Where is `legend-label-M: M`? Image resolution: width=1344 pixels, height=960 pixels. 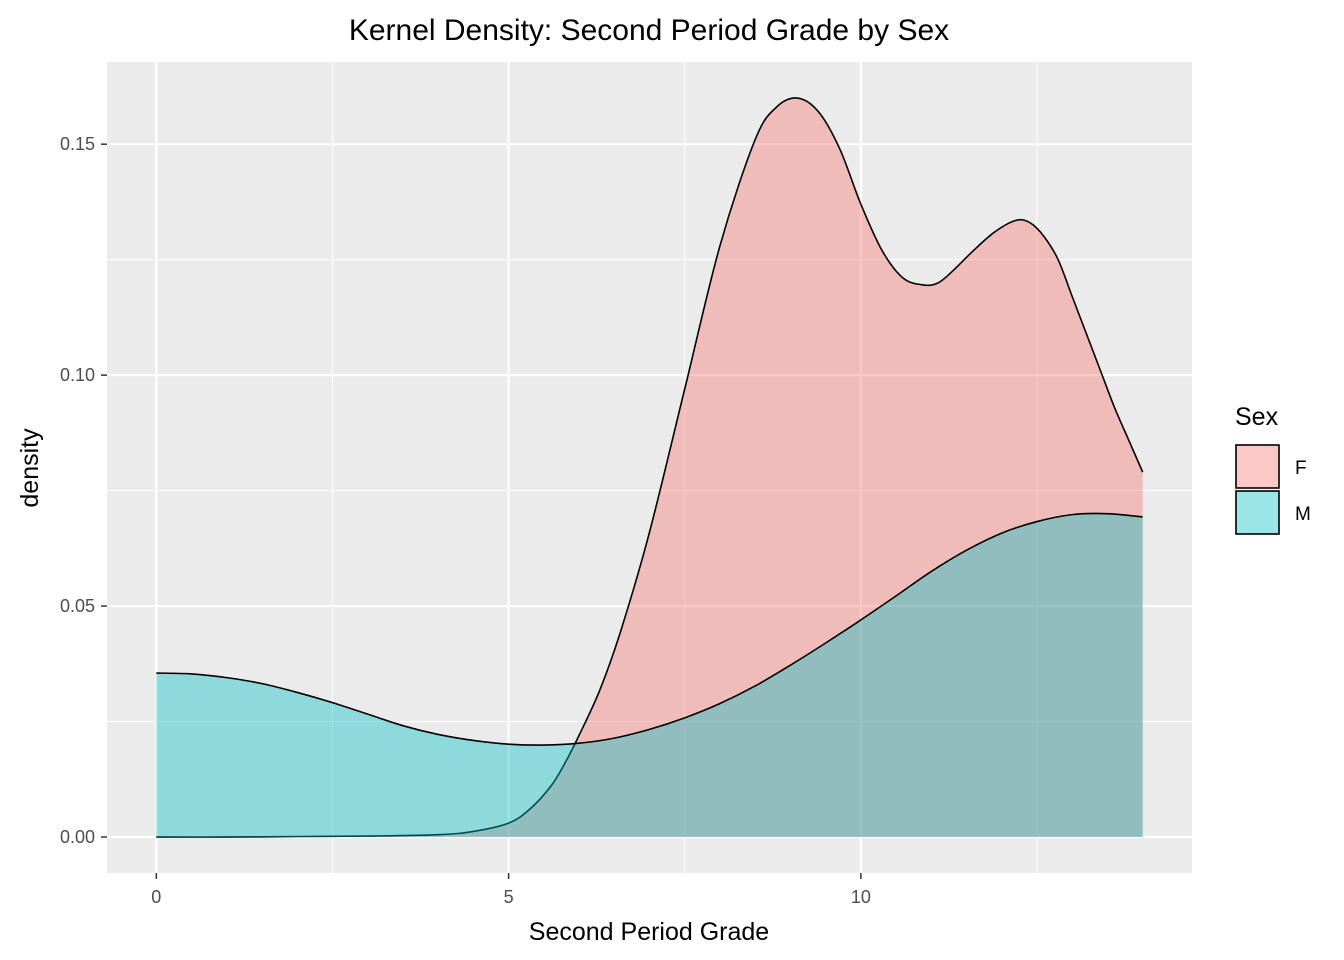
legend-label-M: M is located at coordinates (1303, 514).